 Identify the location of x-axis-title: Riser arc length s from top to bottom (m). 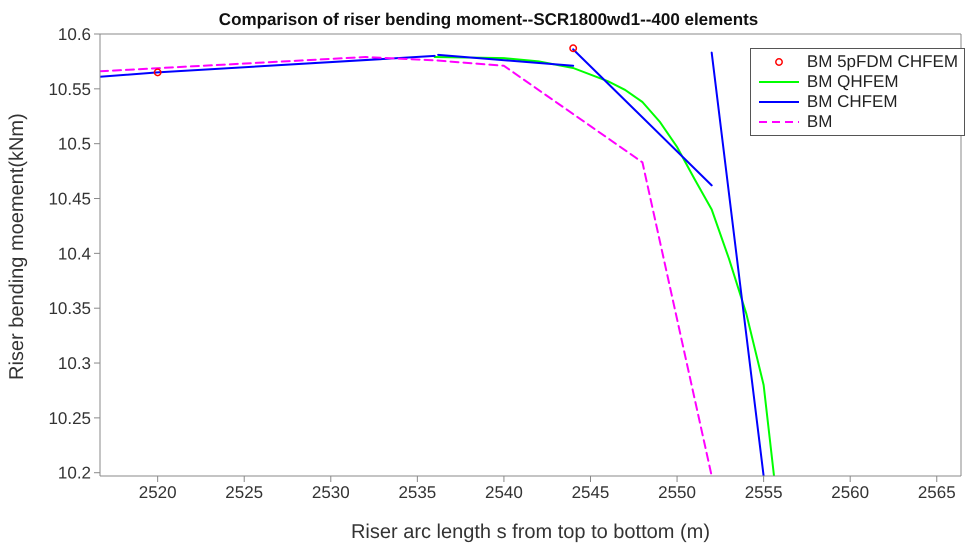
(530, 532).